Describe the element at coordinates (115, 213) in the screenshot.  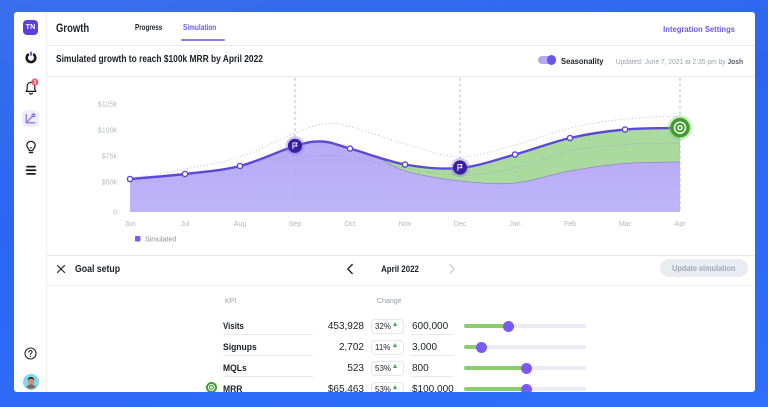
I see `svg-text: 0` at that location.